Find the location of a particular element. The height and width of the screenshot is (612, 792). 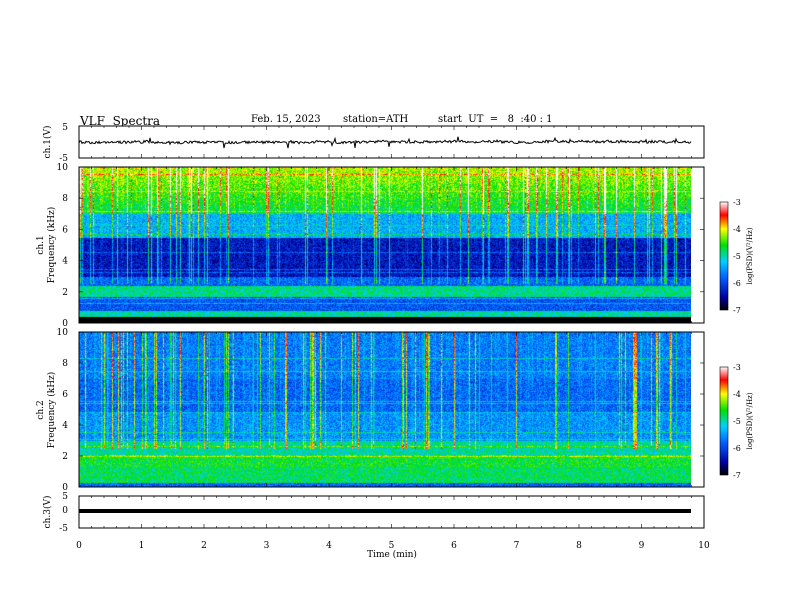

ch3-ytick-top: 5 is located at coordinates (65, 497).